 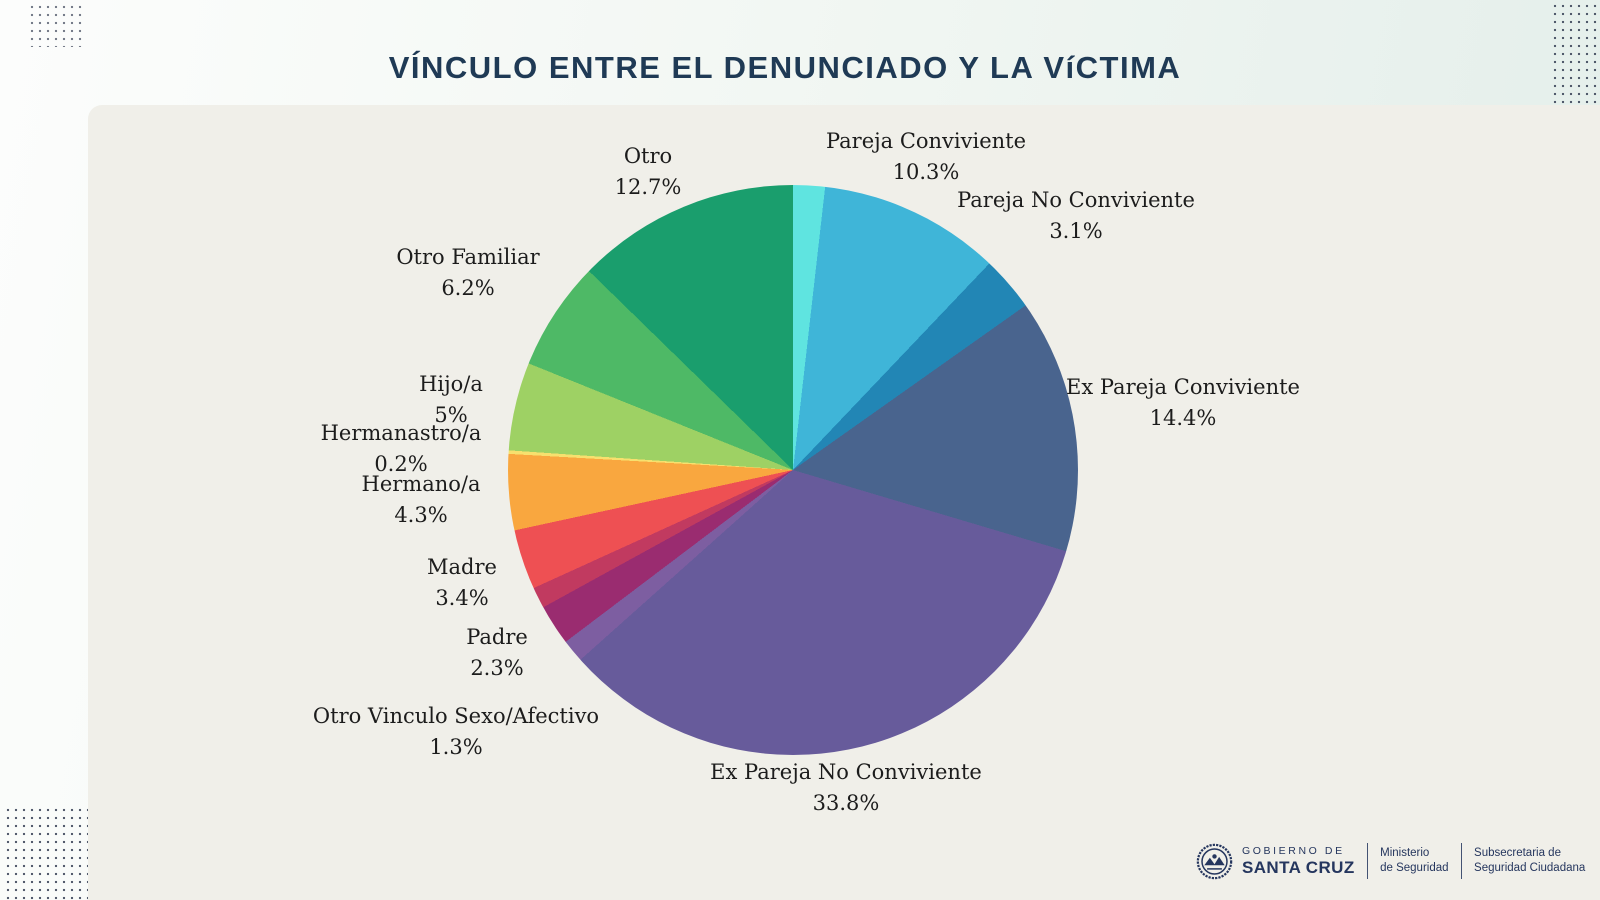 What do you see at coordinates (451, 399) in the screenshot?
I see `pie-slice-label: Hijo/a 5%` at bounding box center [451, 399].